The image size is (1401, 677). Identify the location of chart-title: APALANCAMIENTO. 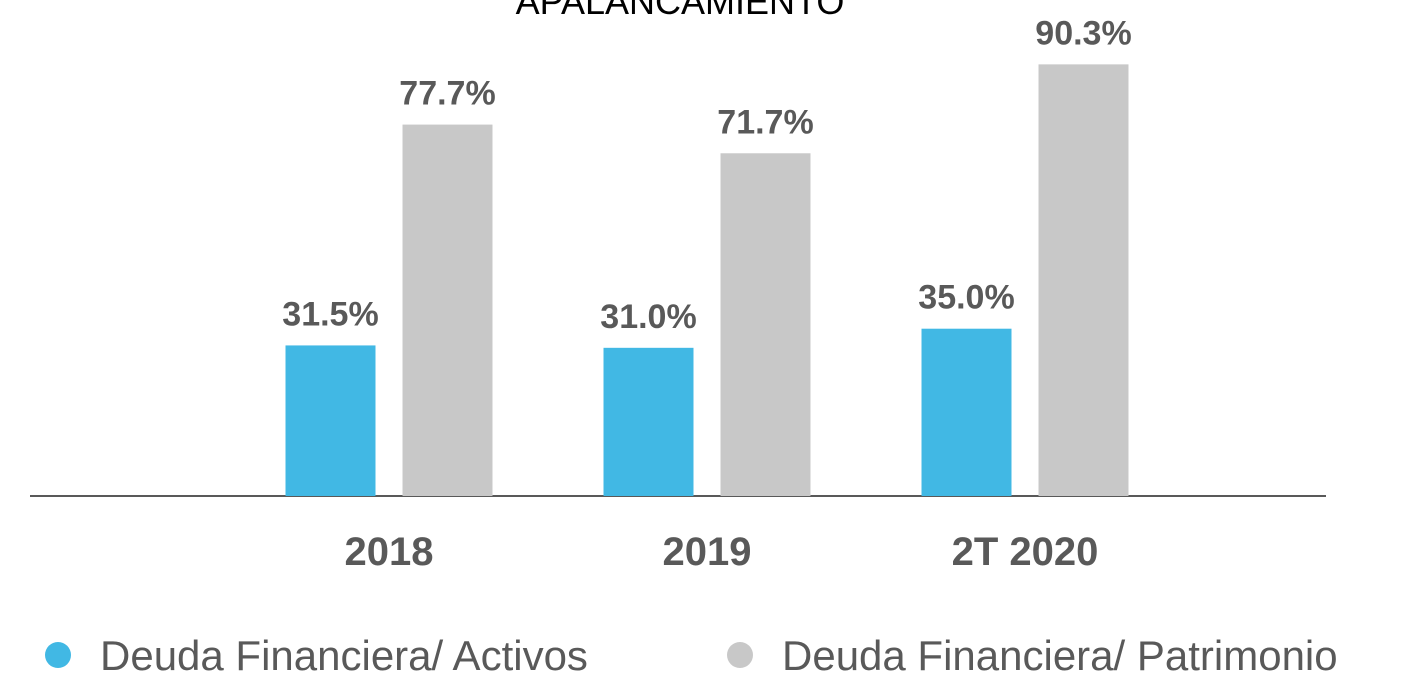
(680, 11).